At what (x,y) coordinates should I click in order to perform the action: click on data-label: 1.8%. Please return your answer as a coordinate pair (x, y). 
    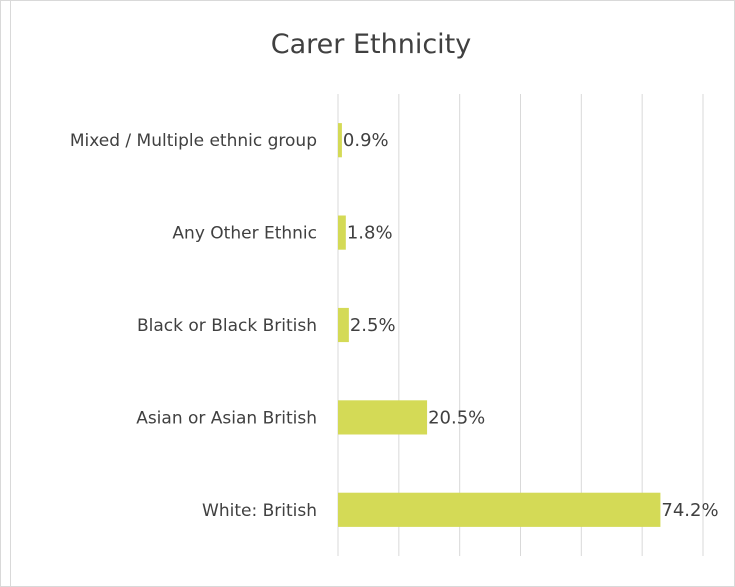
    Looking at the image, I should click on (370, 233).